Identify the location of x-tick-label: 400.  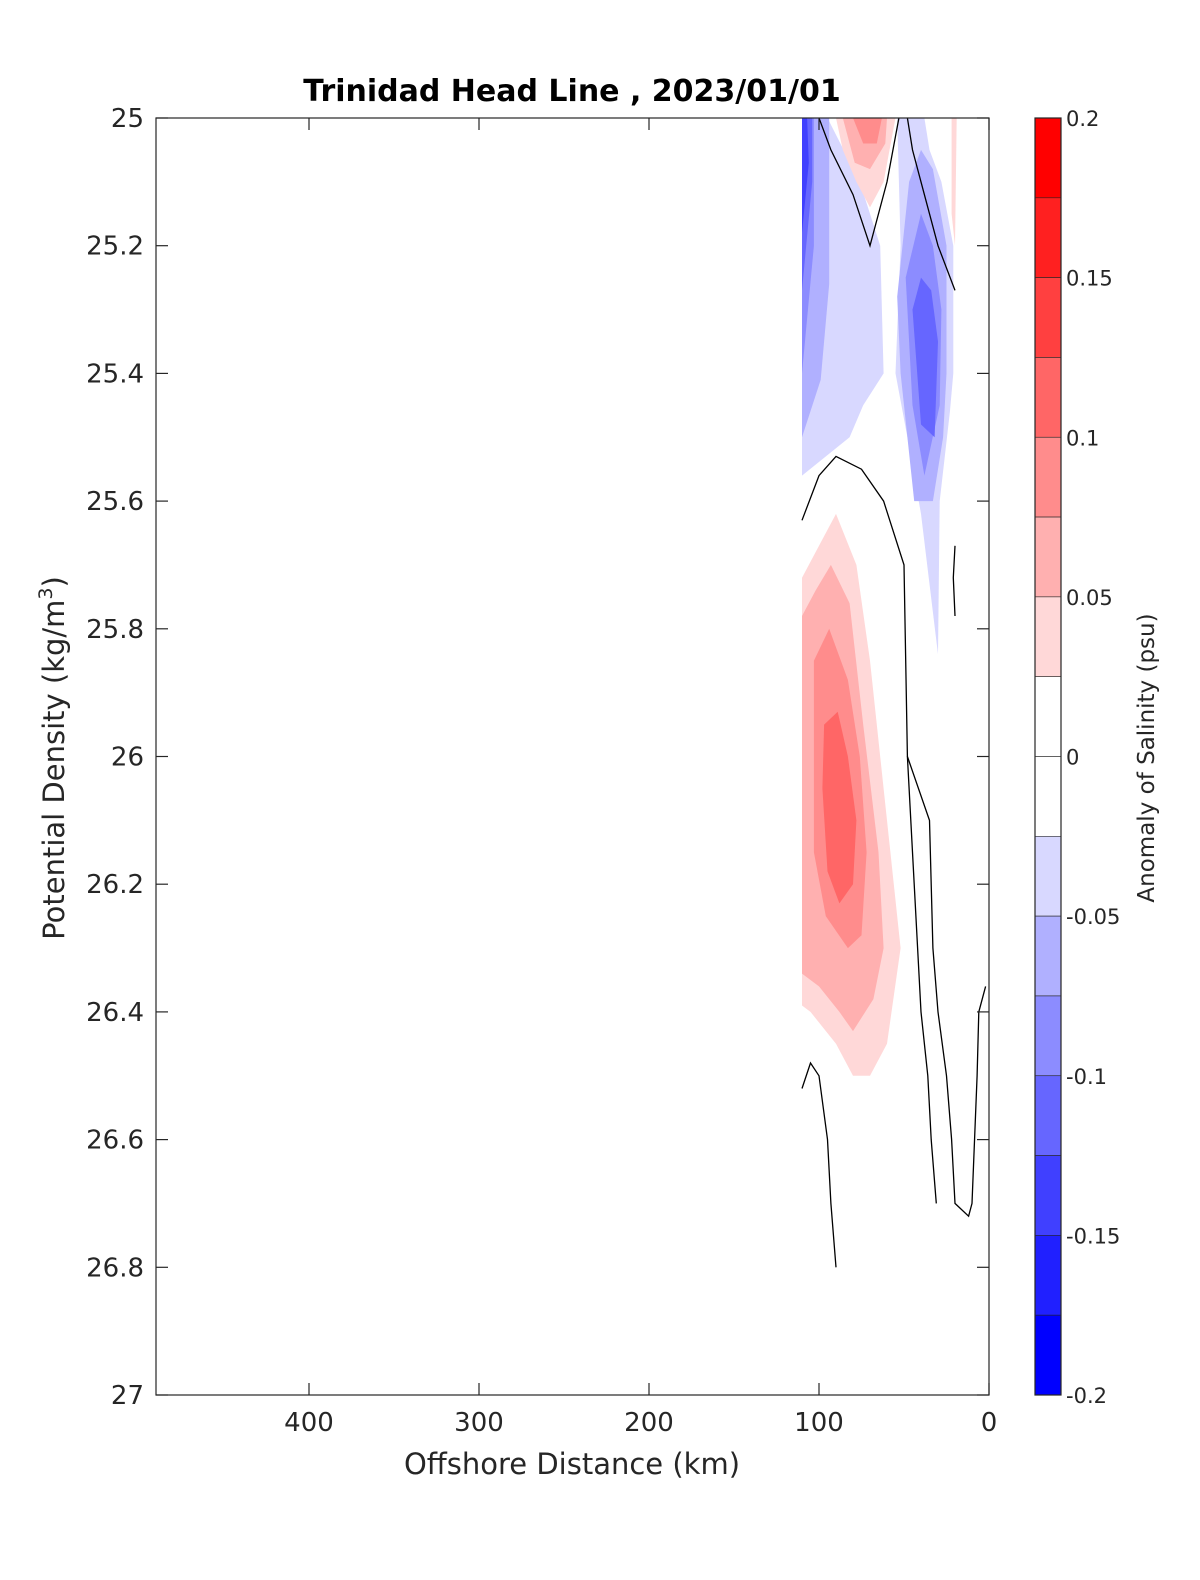
(309, 1423).